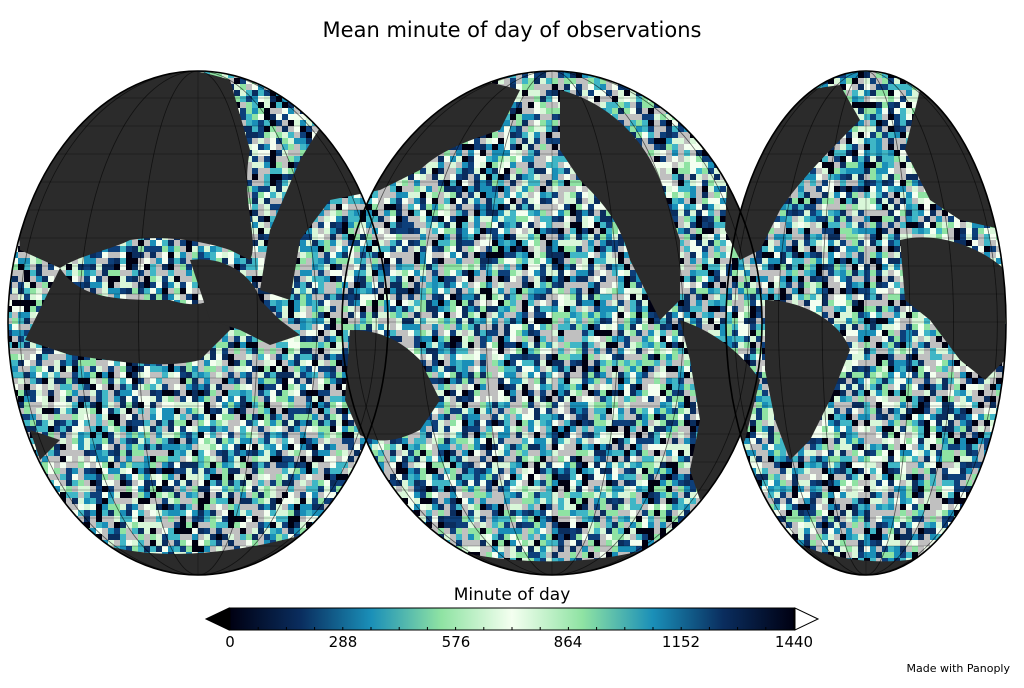  I want to click on colorbar-title: Minute of day, so click(512, 595).